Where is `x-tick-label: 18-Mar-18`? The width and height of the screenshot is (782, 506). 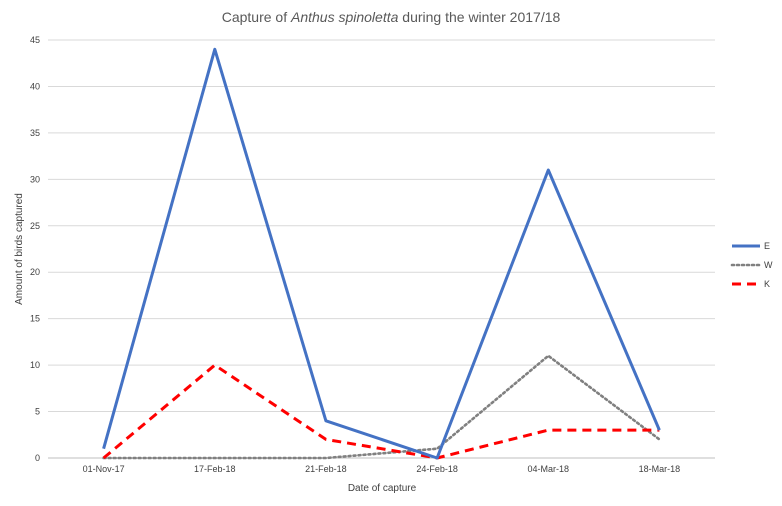 x-tick-label: 18-Mar-18 is located at coordinates (660, 469).